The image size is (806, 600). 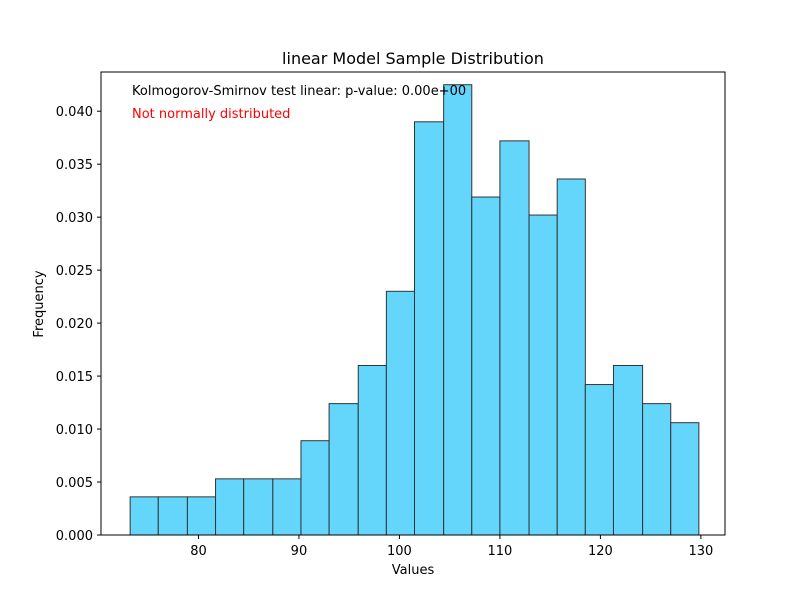 What do you see at coordinates (399, 551) in the screenshot?
I see `x-tick-label: 100` at bounding box center [399, 551].